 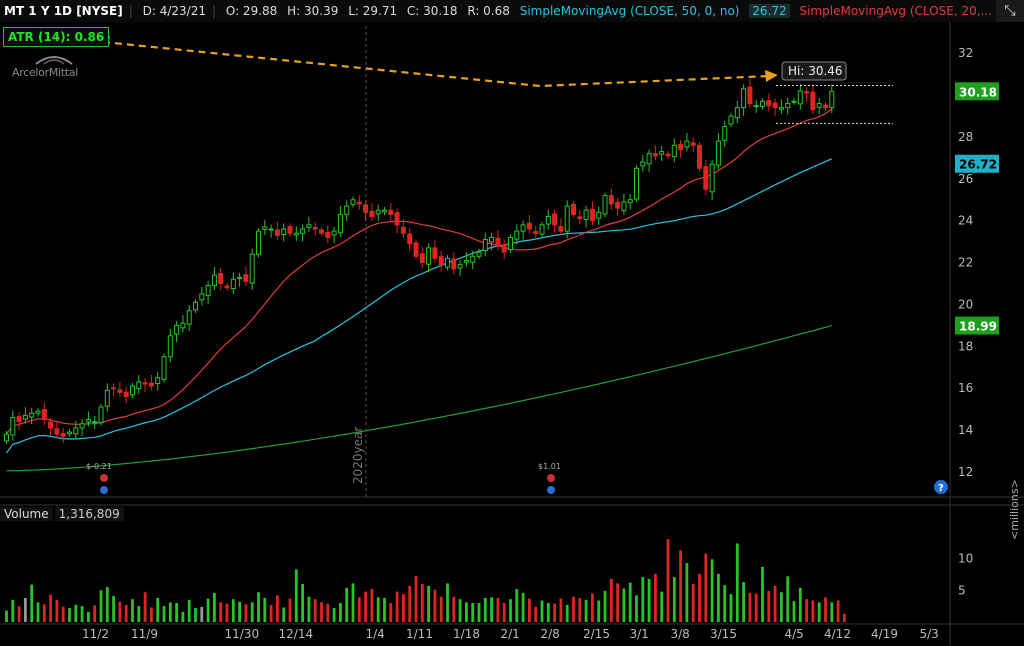 I want to click on annotation-arrow-line, so click(x=436, y=64).